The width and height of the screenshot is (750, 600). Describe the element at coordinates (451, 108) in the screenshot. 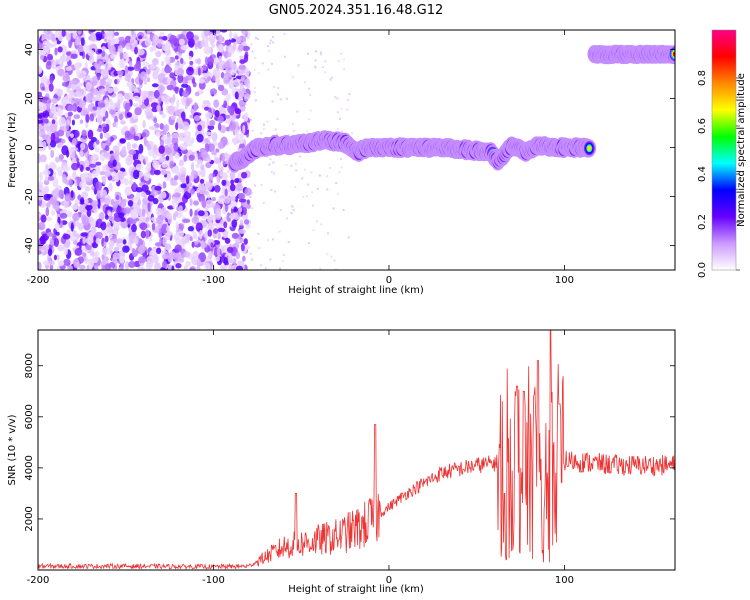

I see `heatmap-ridge-cells` at that location.